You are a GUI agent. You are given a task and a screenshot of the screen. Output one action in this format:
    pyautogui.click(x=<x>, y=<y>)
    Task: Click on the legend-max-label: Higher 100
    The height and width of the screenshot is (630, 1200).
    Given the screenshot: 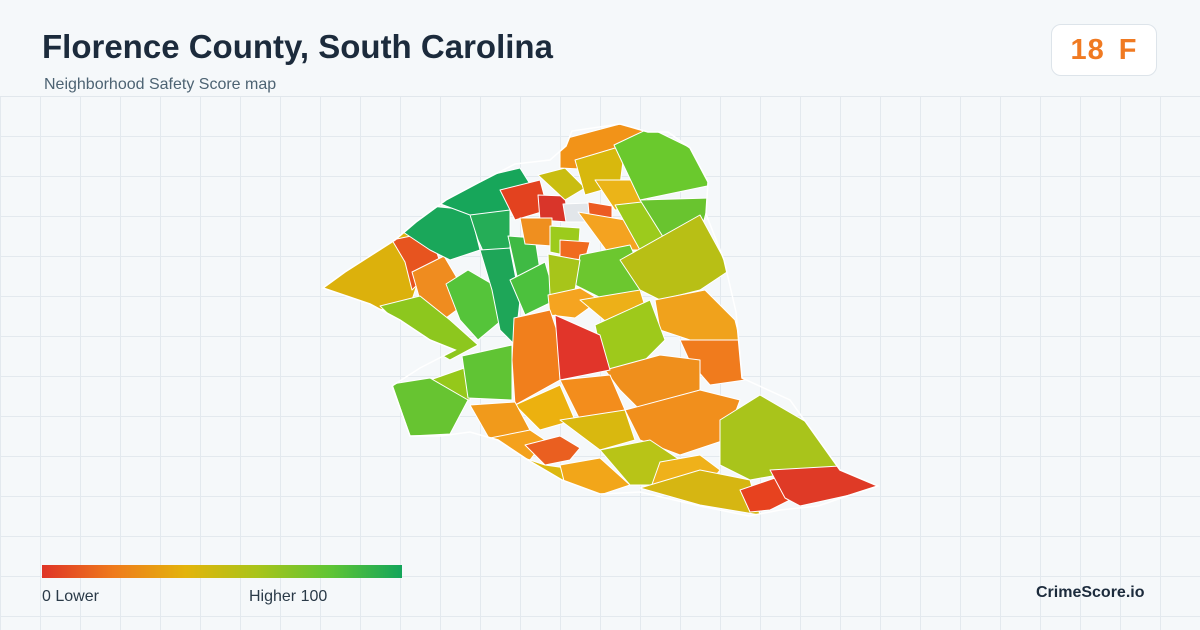 What is the action you would take?
    pyautogui.click(x=288, y=596)
    